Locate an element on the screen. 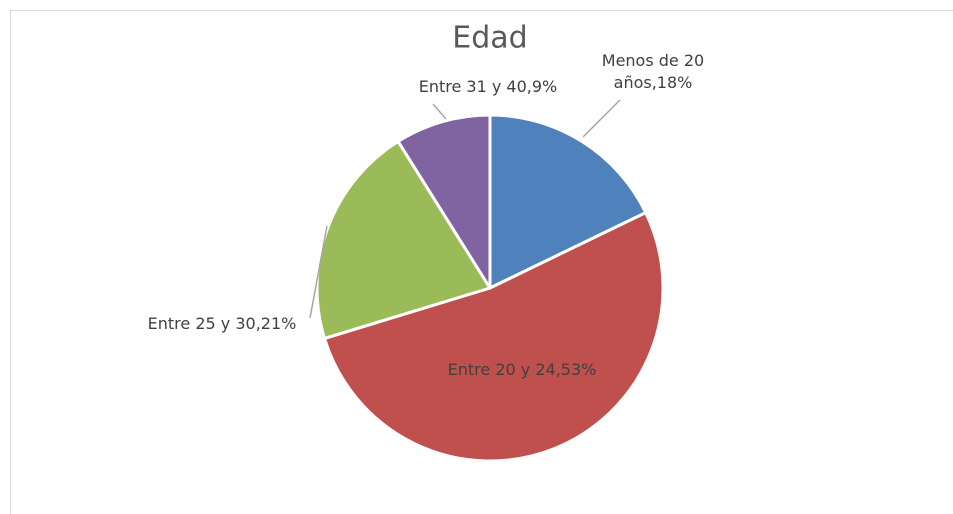 Image resolution: width=953 pixels, height=514 pixels. chart-title: Edad is located at coordinates (490, 38).